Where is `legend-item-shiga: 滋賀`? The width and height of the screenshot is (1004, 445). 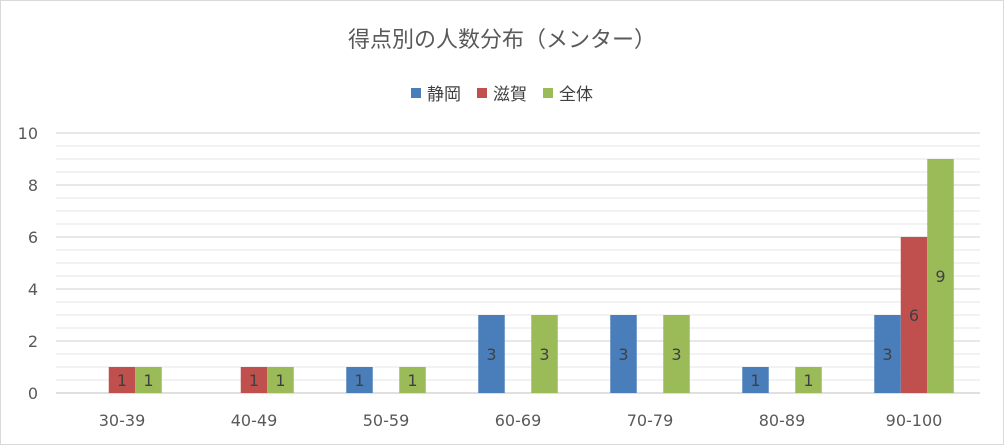 legend-item-shiga: 滋賀 is located at coordinates (502, 92).